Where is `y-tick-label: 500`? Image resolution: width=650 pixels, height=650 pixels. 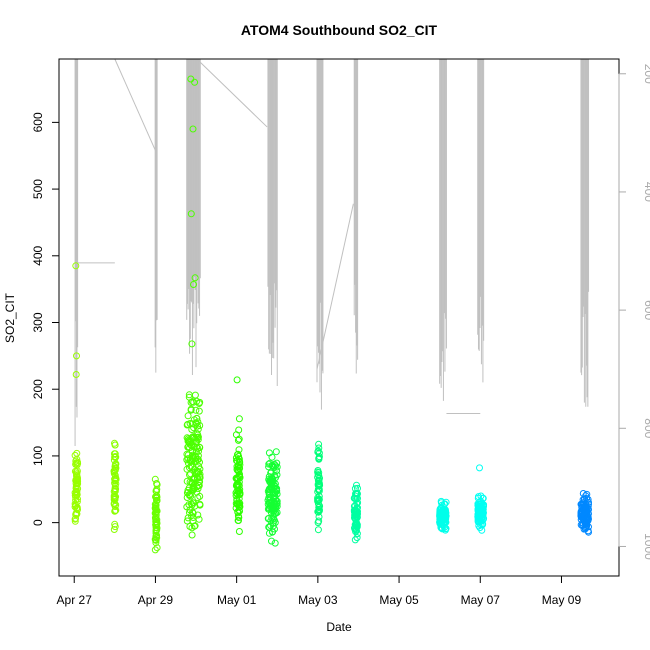 y-tick-label: 500 is located at coordinates (38, 189).